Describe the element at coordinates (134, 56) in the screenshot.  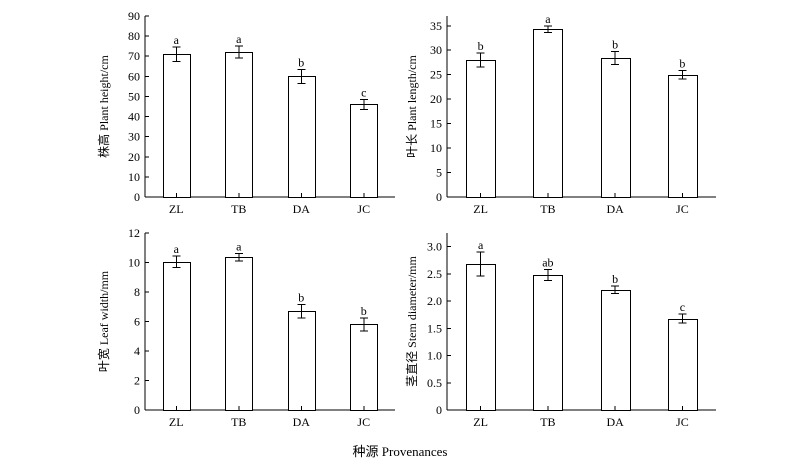
I see `y-tick-label: 70` at that location.